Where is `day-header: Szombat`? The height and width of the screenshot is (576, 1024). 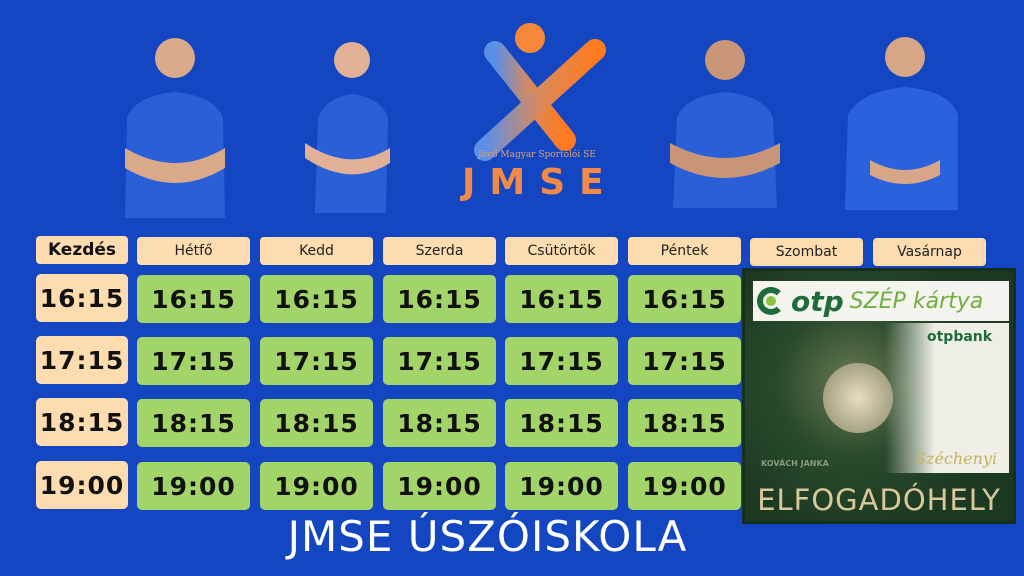 day-header: Szombat is located at coordinates (806, 252).